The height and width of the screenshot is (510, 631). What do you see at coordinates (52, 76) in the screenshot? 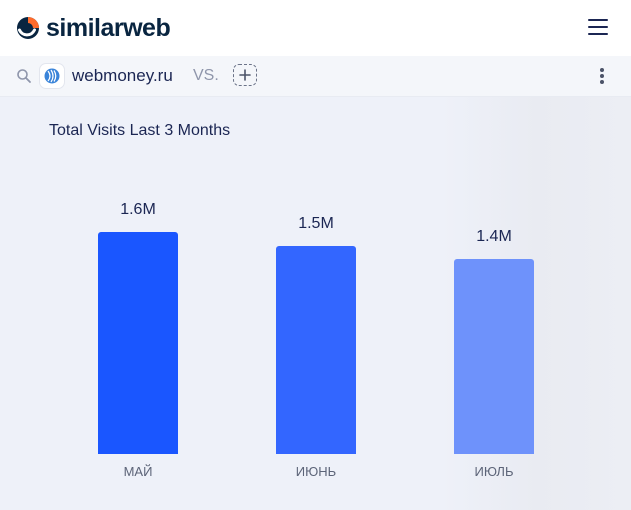
I see `globe-favicon-icon` at bounding box center [52, 76].